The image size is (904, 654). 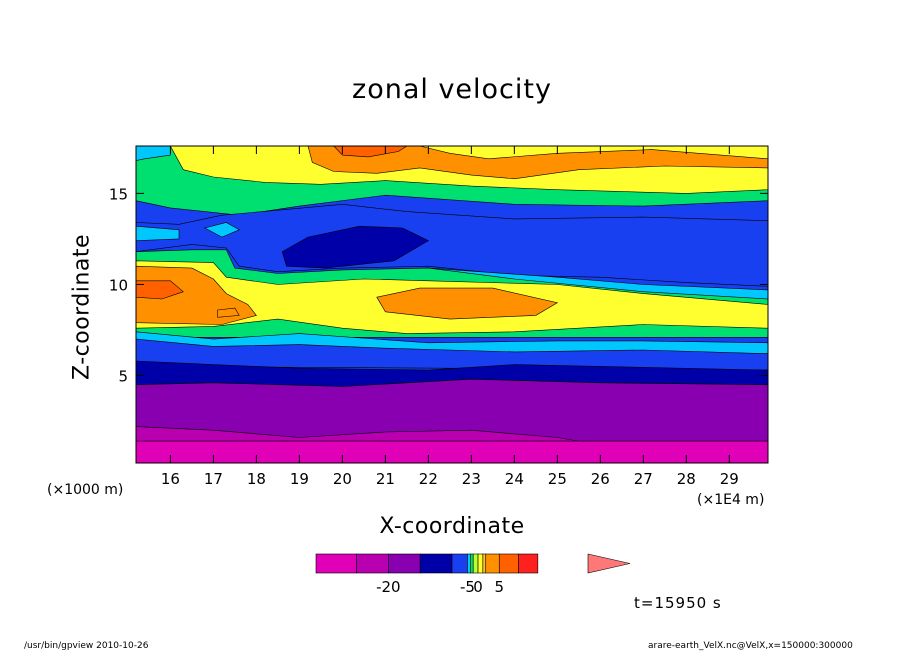 I want to click on y-tick-label: 10, so click(x=118, y=285).